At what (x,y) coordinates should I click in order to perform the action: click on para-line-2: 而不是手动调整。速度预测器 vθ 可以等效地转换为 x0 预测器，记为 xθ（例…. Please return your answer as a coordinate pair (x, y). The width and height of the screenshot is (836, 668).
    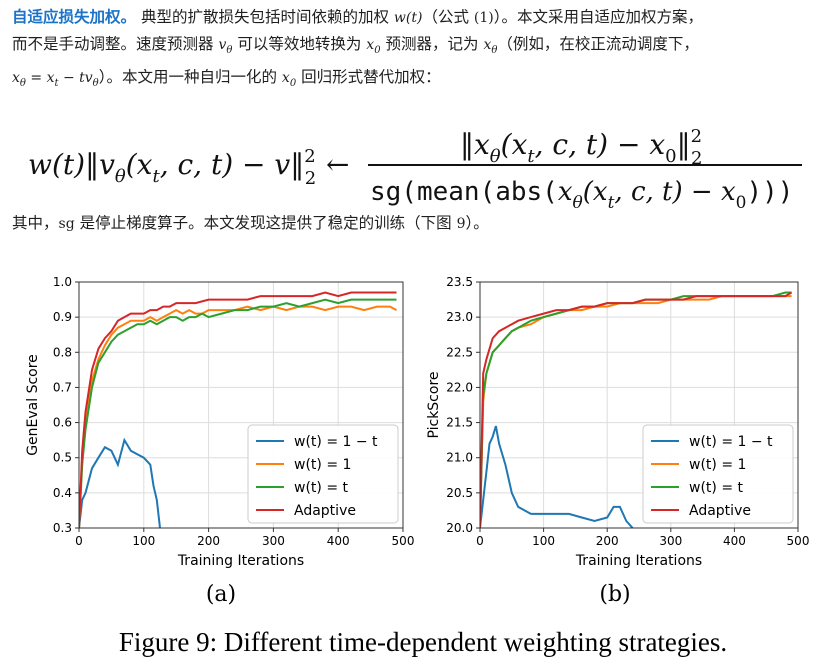
    Looking at the image, I should click on (419, 47).